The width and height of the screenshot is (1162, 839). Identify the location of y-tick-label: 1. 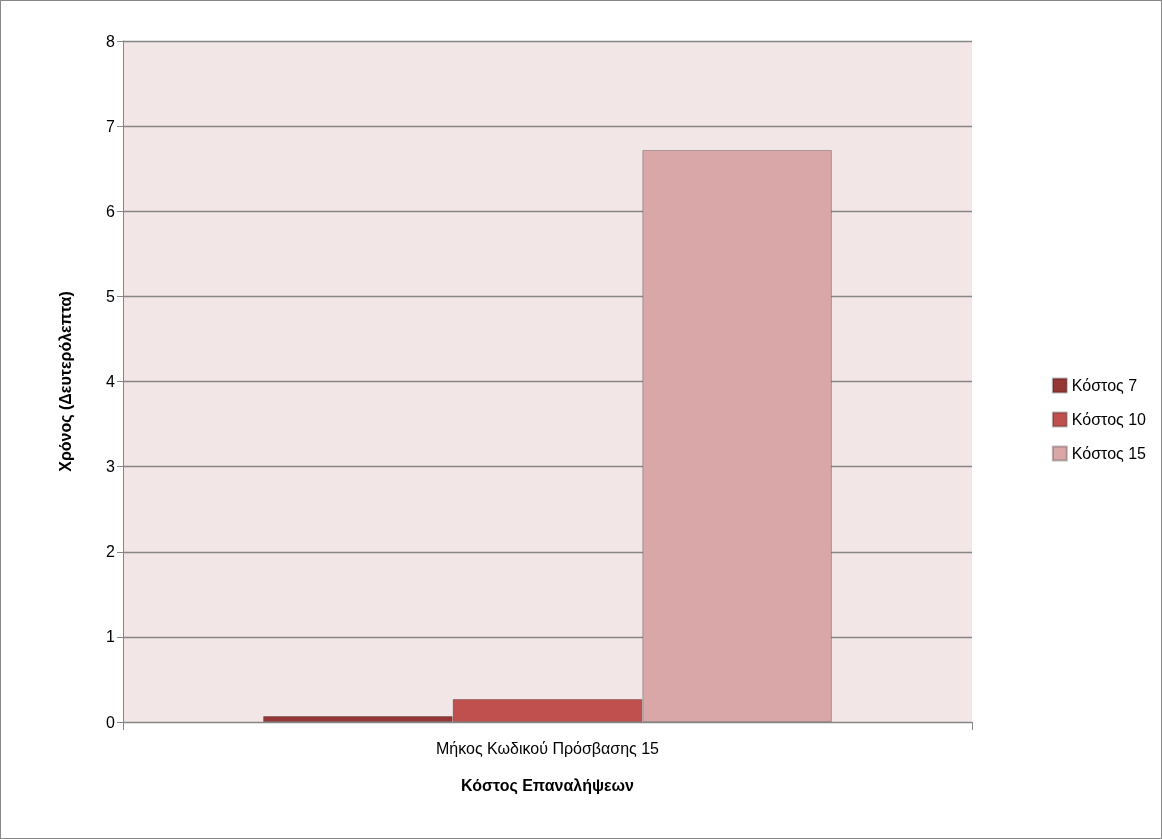
(111, 637).